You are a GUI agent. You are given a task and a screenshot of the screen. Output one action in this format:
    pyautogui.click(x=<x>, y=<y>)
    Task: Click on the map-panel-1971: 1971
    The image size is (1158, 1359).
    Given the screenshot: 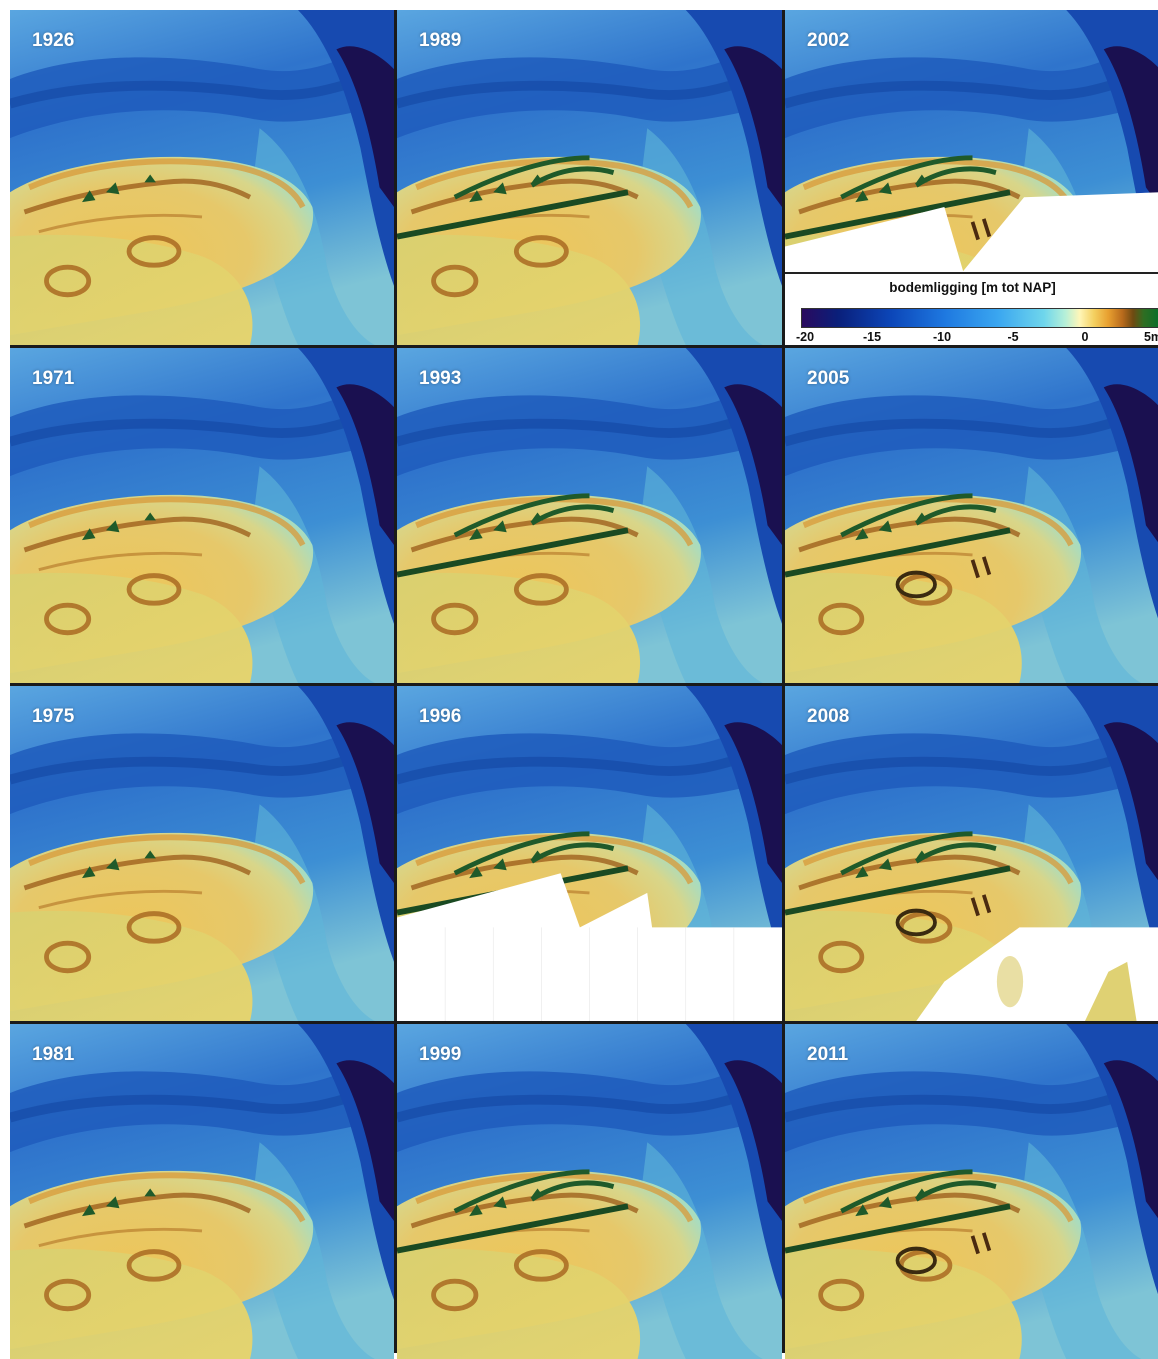 What is the action you would take?
    pyautogui.click(x=202, y=515)
    